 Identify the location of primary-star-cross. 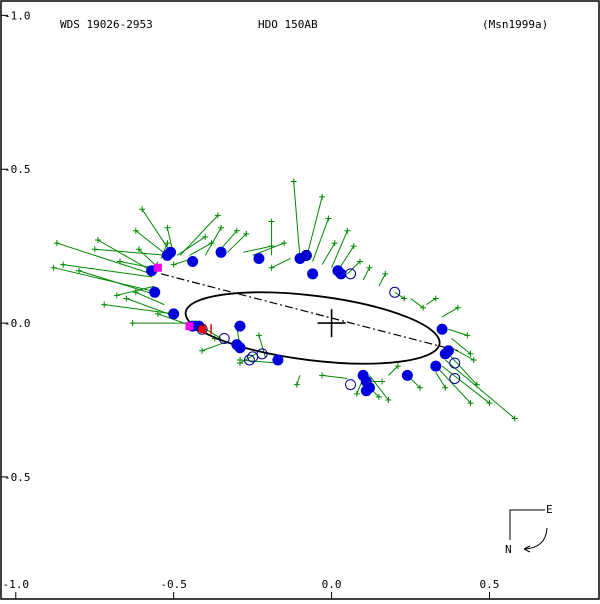
(331, 323).